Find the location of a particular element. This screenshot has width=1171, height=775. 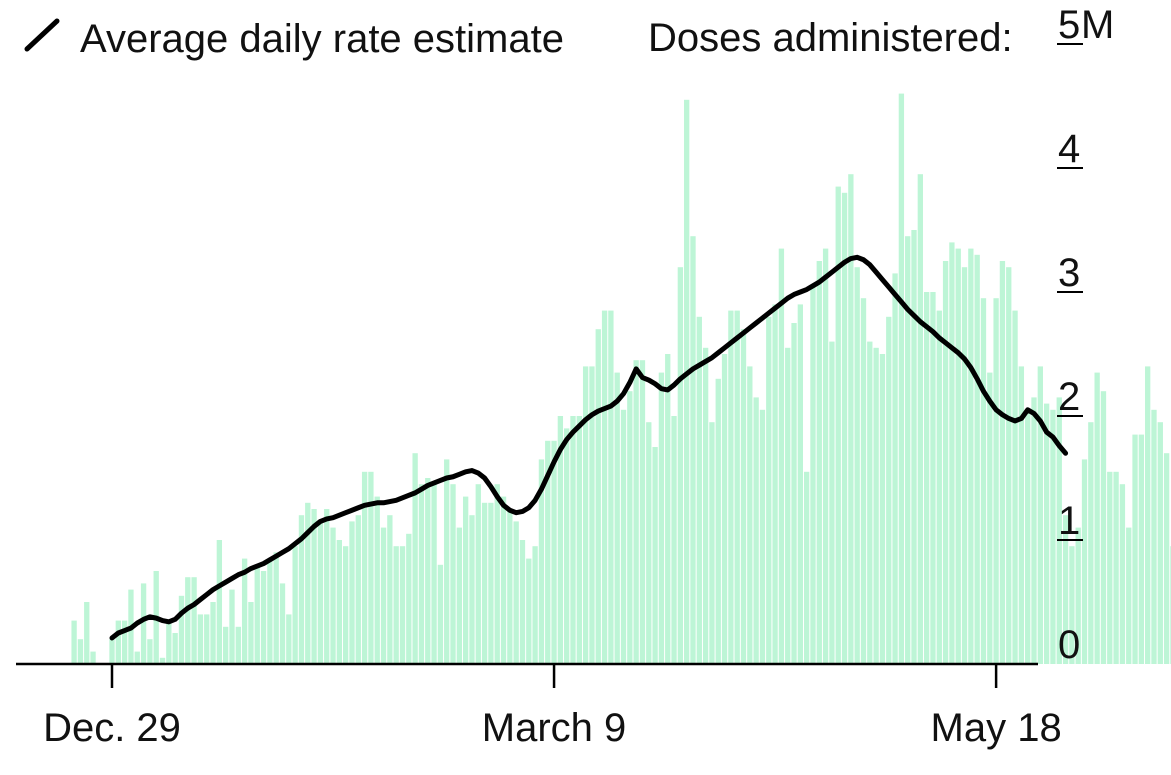

x-tick-label: May 18 is located at coordinates (996, 728).